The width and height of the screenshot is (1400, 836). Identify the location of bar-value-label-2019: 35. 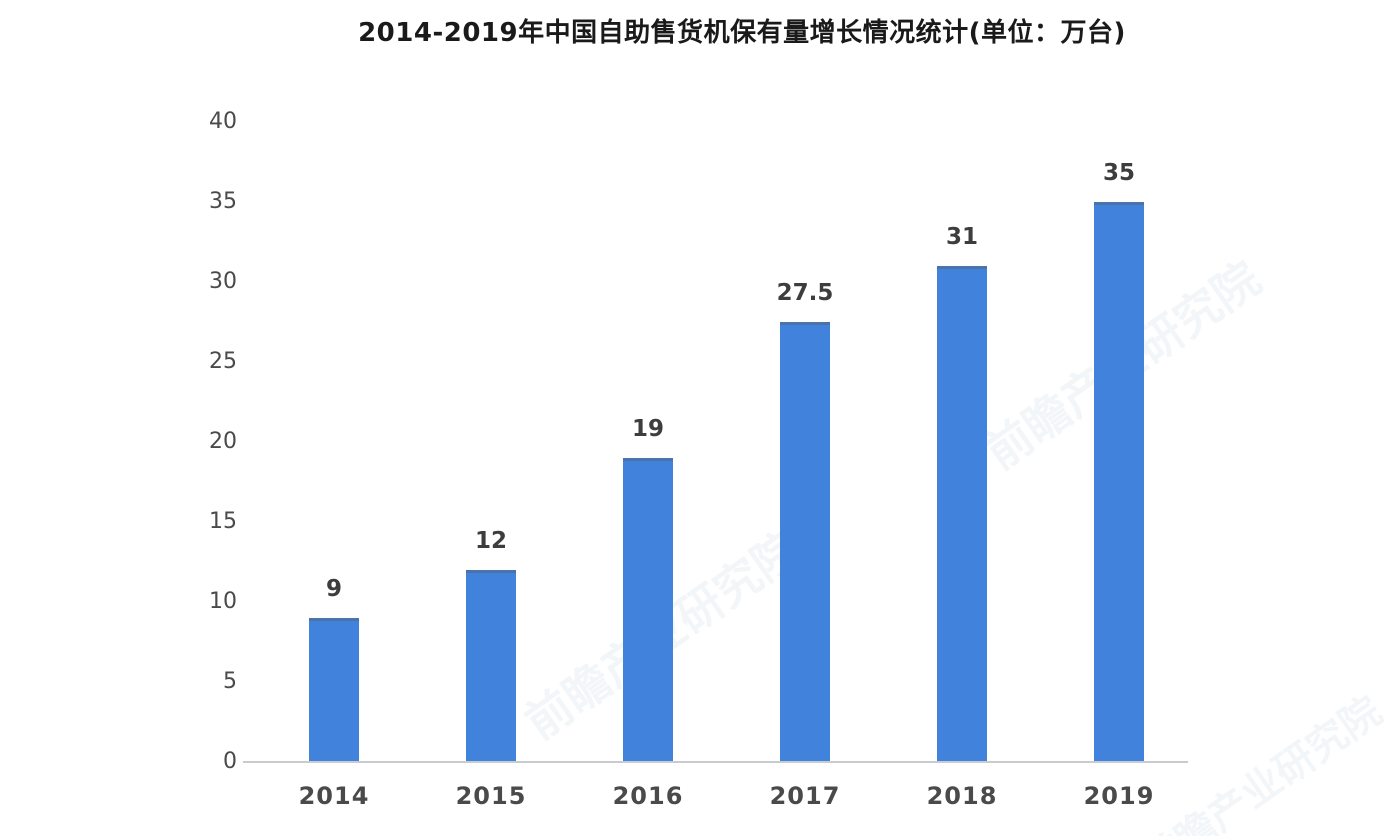
(1118, 173).